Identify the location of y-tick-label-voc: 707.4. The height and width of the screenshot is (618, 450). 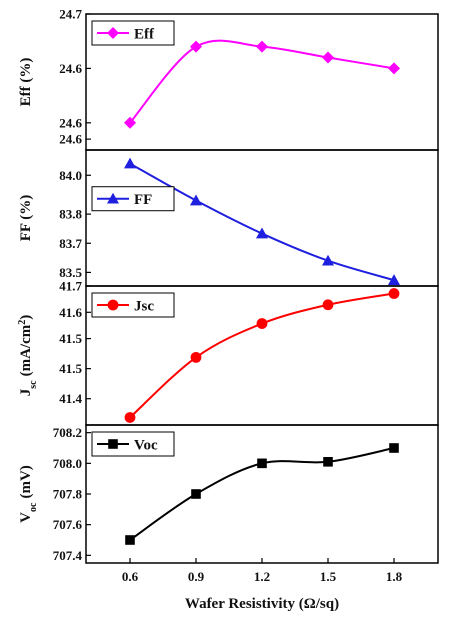
(68, 555).